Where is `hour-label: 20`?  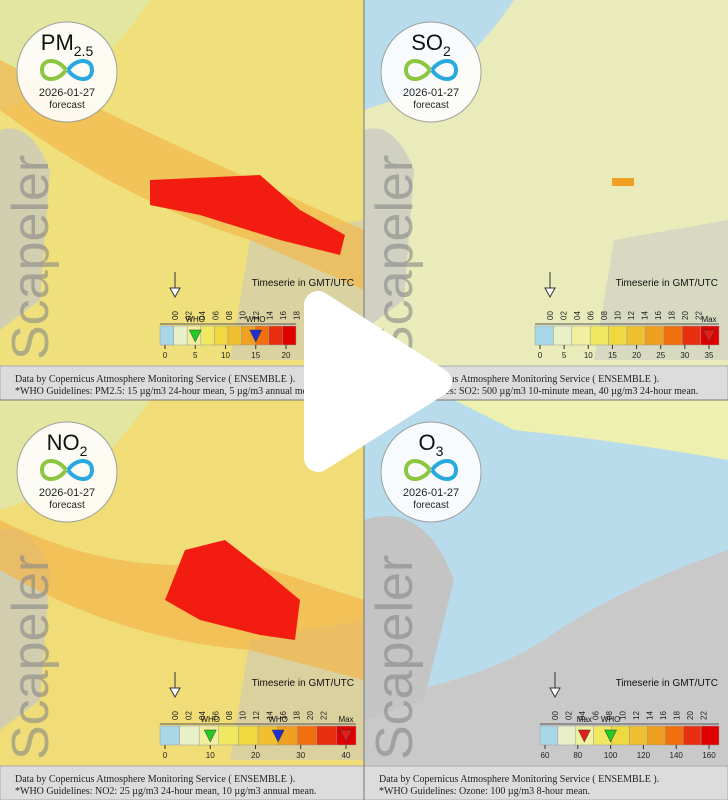 hour-label: 20 is located at coordinates (690, 715).